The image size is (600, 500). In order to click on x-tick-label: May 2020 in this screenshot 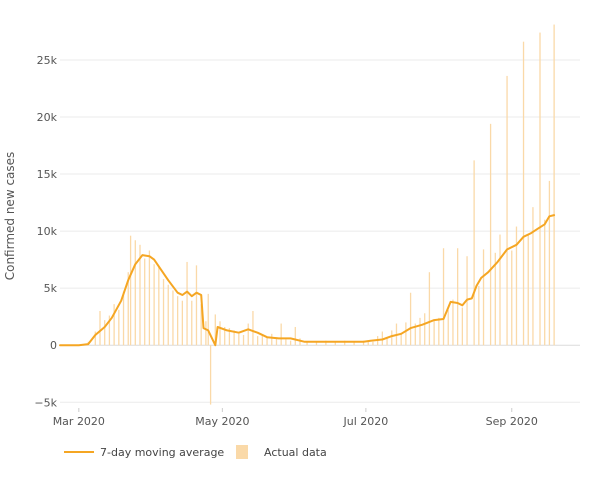, I will do `click(222, 421)`.